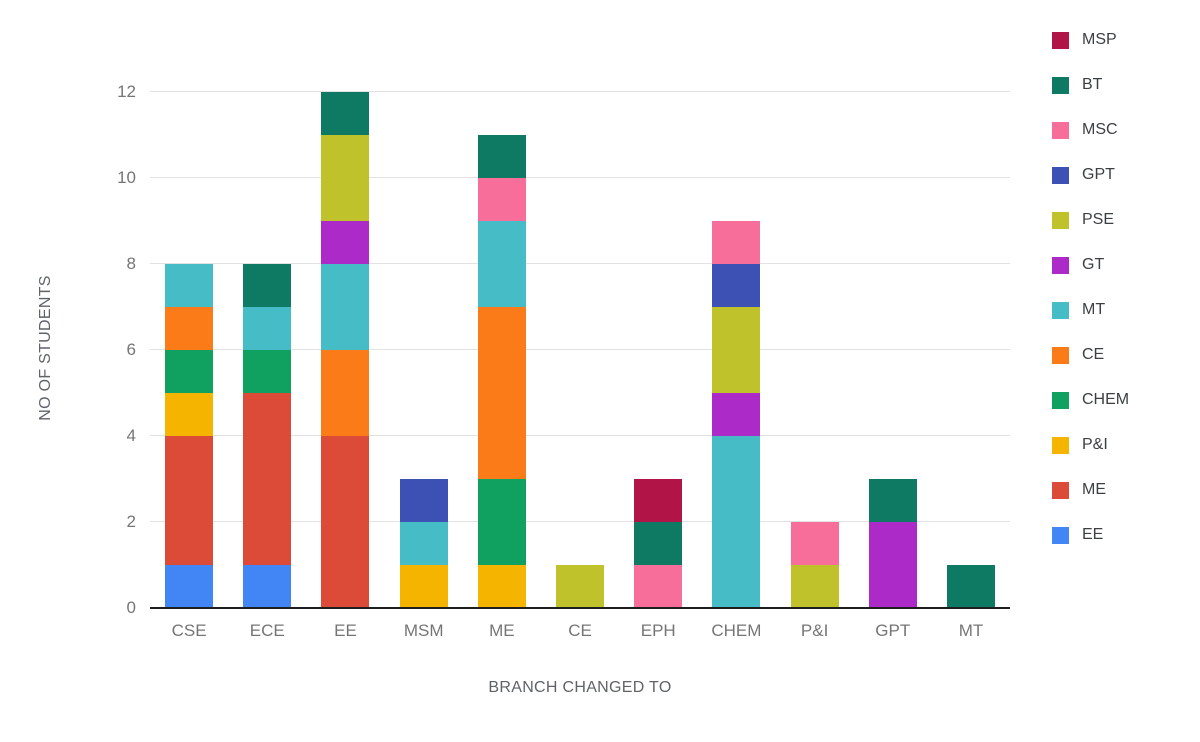 The height and width of the screenshot is (742, 1200). I want to click on legend-label: PSE, so click(1098, 219).